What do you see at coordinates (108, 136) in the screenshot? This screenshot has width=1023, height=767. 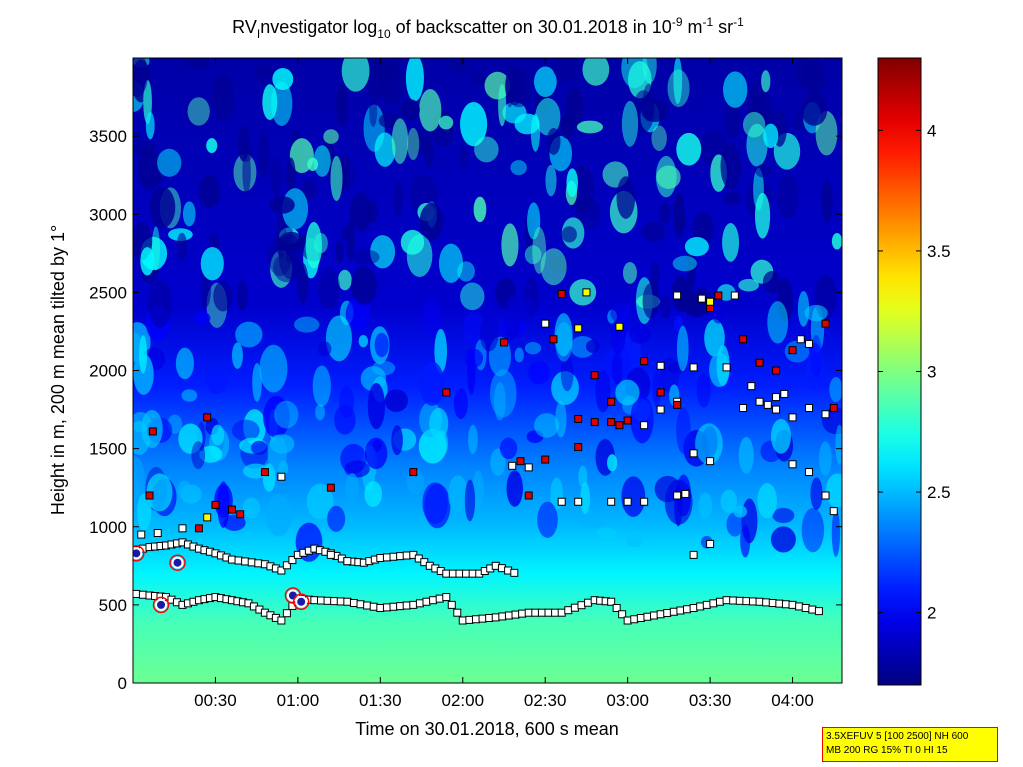 I see `y-tick-label: 3500` at bounding box center [108, 136].